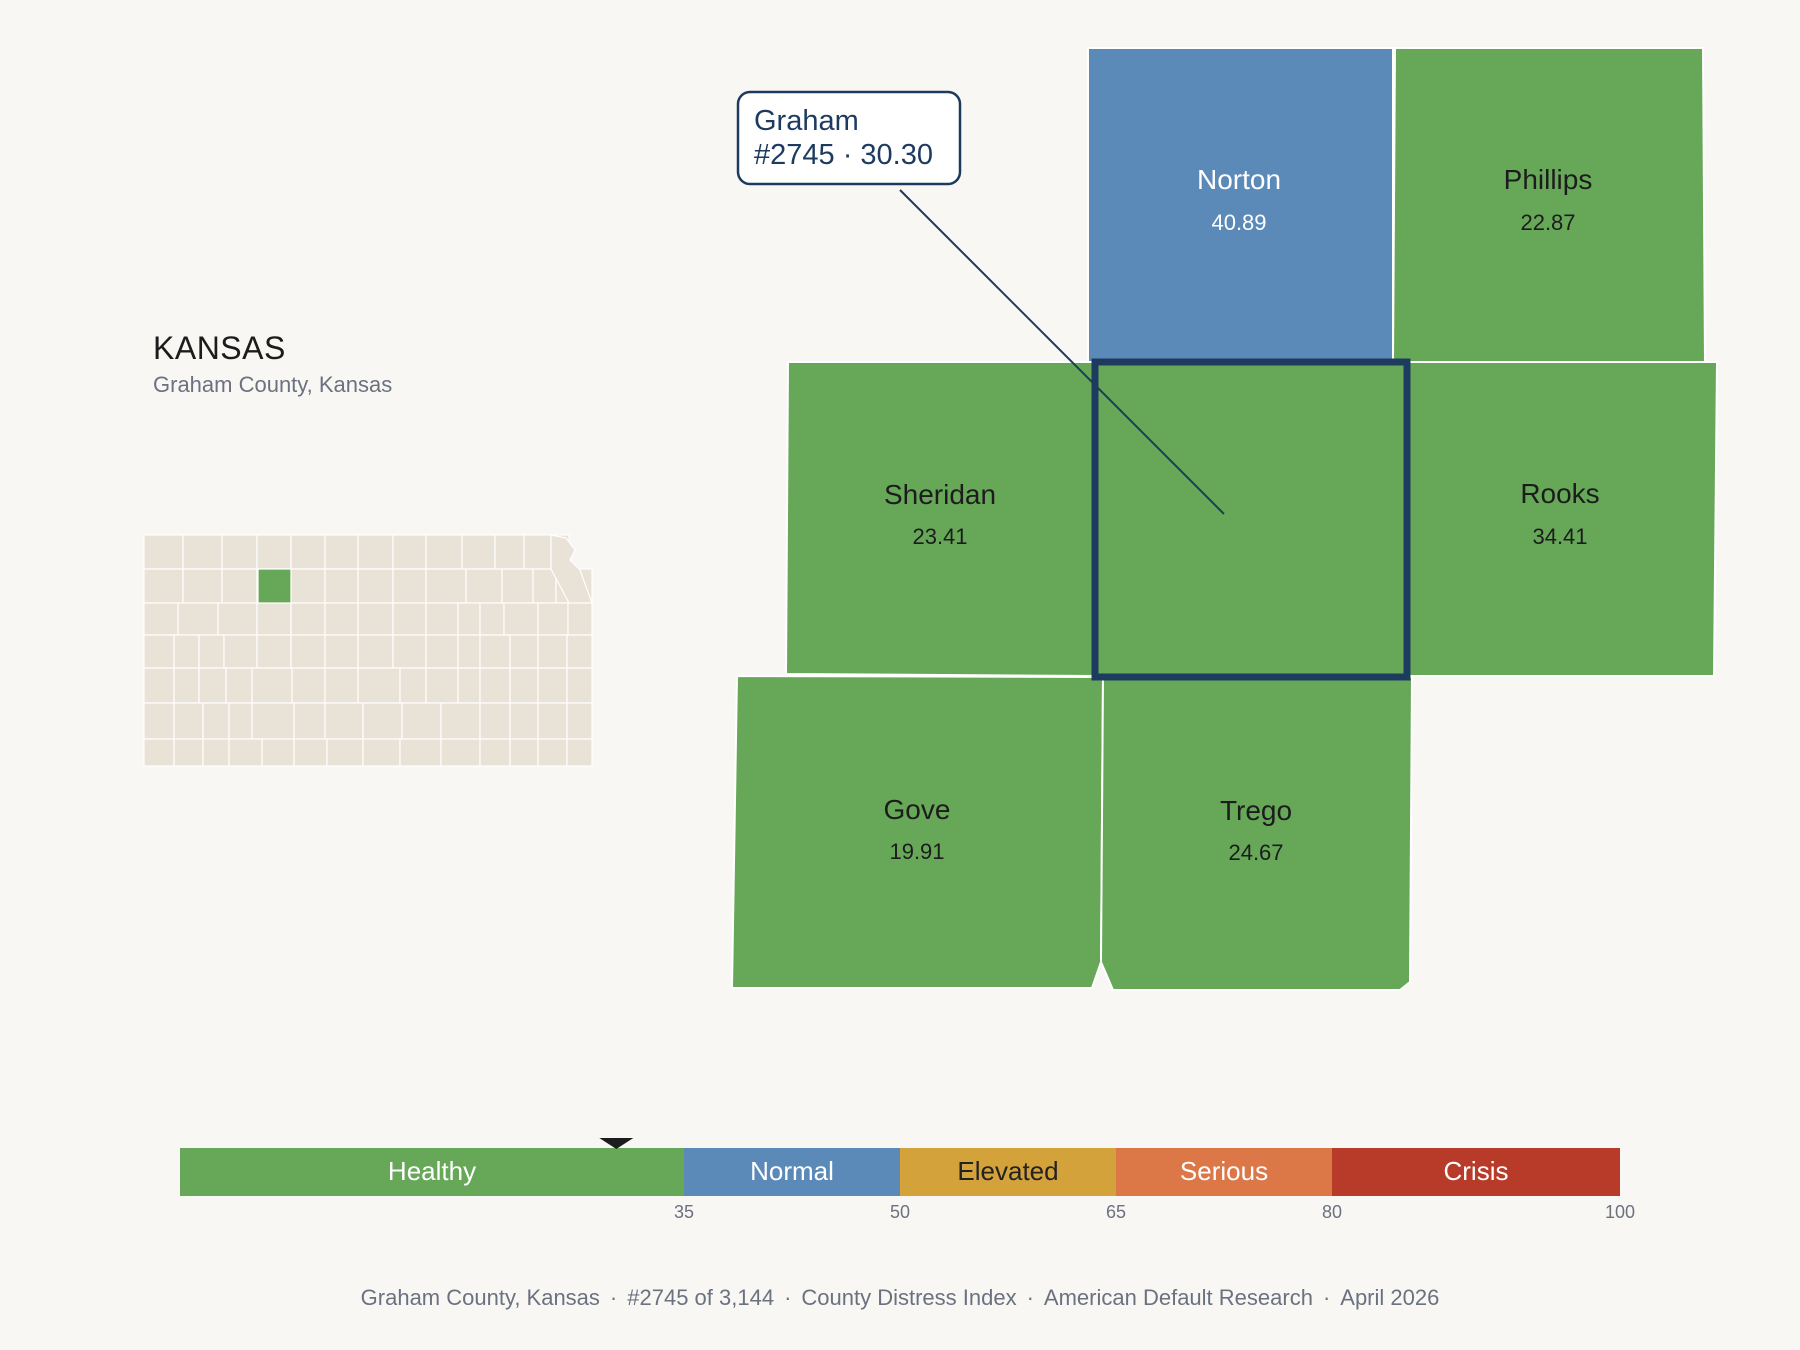 Image resolution: width=1800 pixels, height=1350 pixels. I want to click on county-rooks, so click(1563, 519).